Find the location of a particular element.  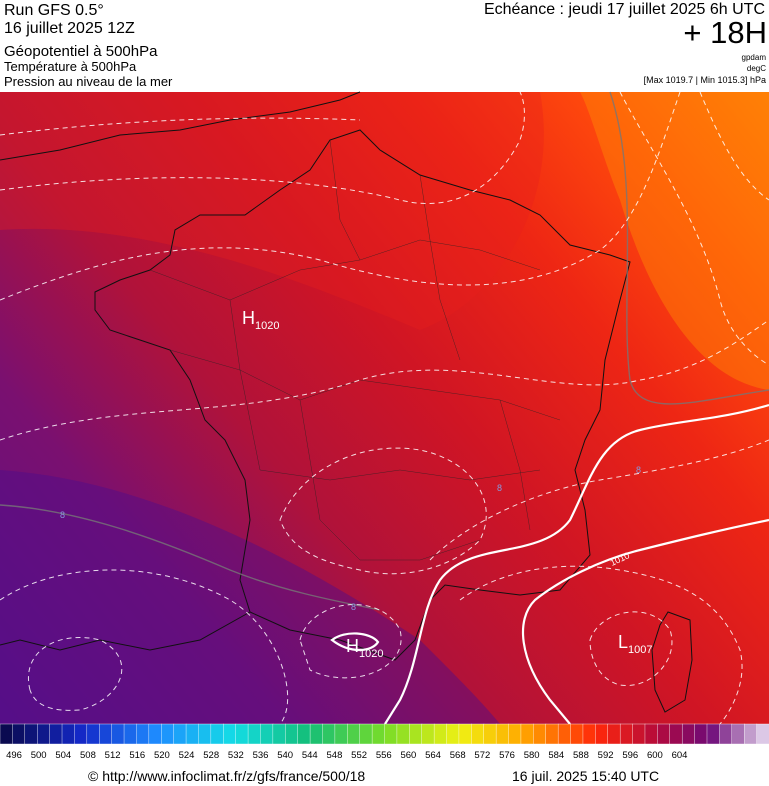

parameter: Géopotentiel à 500hPa is located at coordinates (81, 51).